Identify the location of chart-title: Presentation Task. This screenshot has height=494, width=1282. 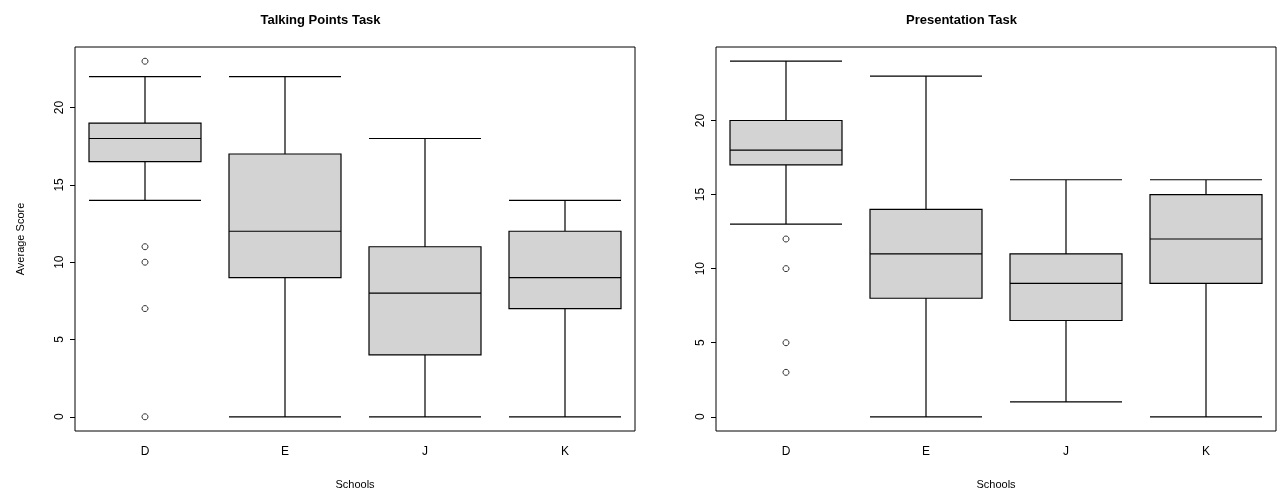
(961, 19).